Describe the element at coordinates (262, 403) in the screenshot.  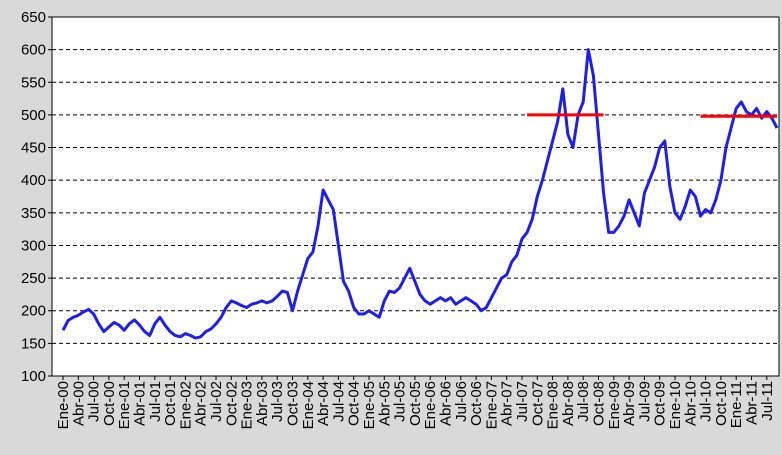
I see `x-tick-label: Abr-03` at that location.